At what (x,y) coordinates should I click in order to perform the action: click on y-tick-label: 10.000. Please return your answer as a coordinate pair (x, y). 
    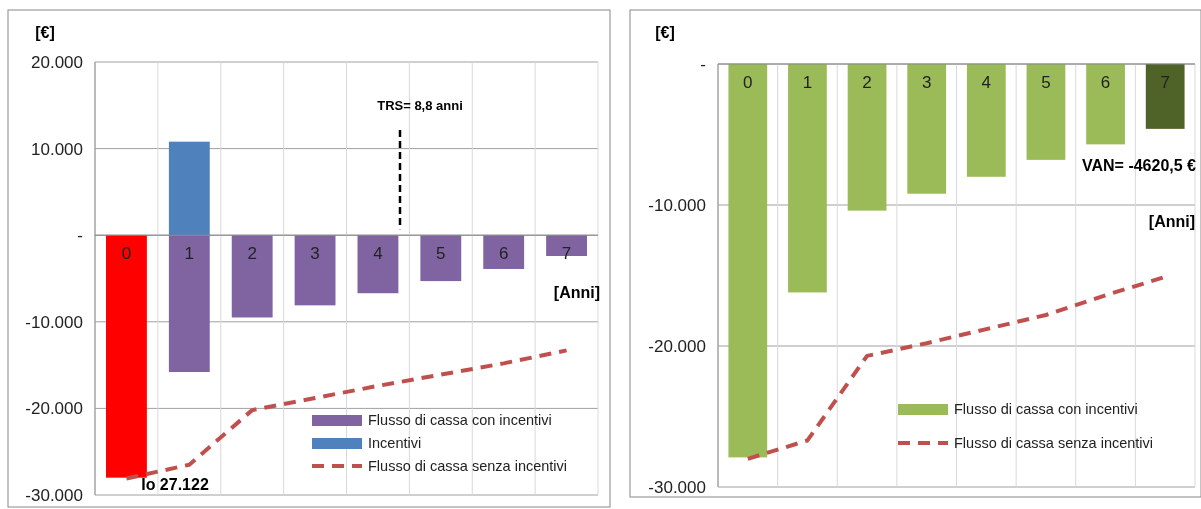
    Looking at the image, I should click on (57, 149).